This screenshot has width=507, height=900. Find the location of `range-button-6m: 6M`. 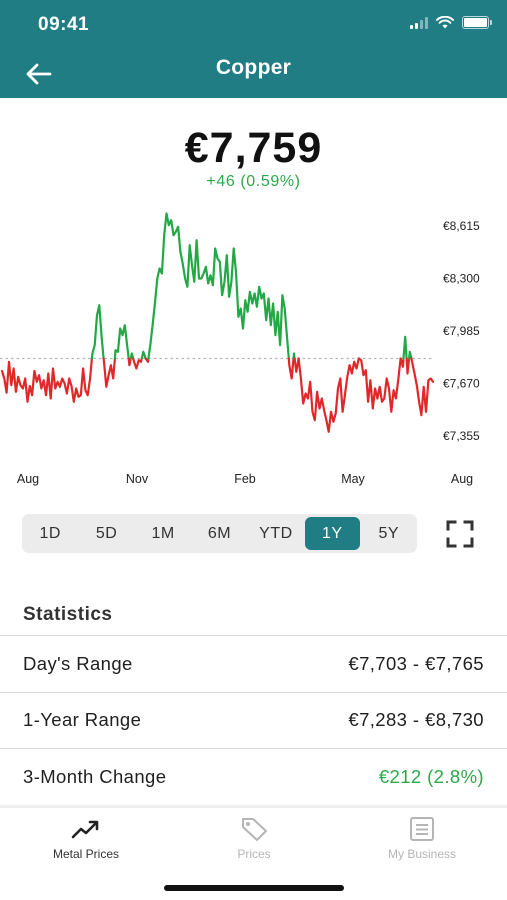

range-button-6m: 6M is located at coordinates (219, 533).